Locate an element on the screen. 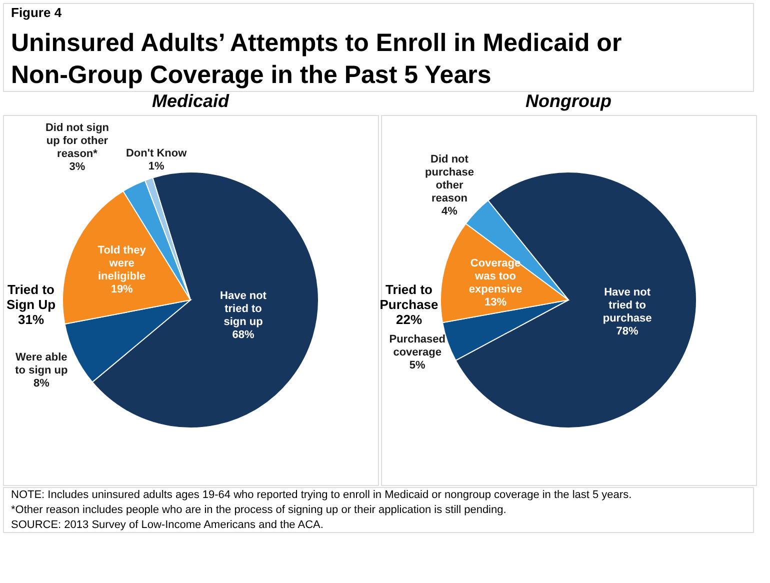 The image size is (770, 583). source-note: SOURCE: 2013 Survey of Low-Income Americans and the ACA. is located at coordinates (167, 525).